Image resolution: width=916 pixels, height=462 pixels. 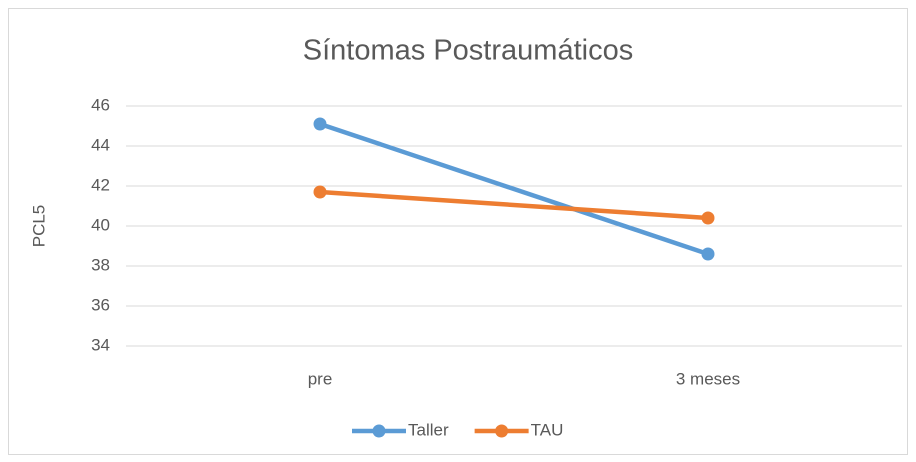 What do you see at coordinates (428, 429) in the screenshot?
I see `legend-label: Taller` at bounding box center [428, 429].